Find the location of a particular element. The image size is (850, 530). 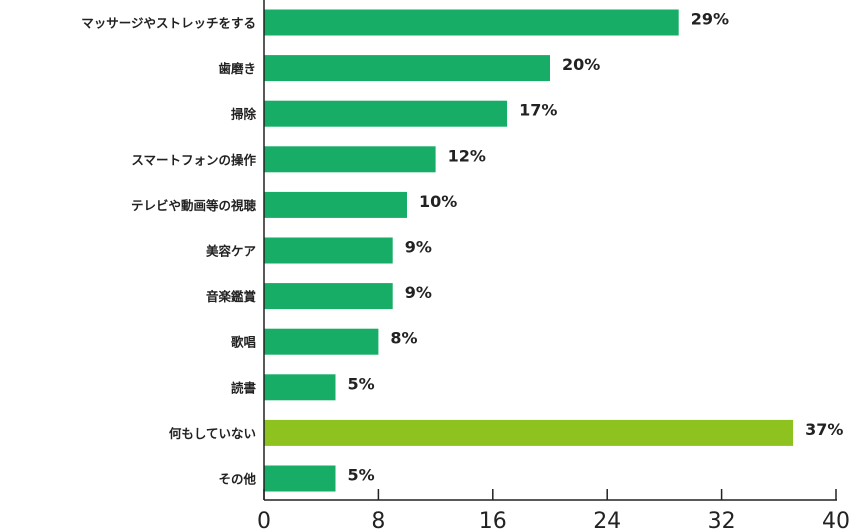

category-label: 読書 is located at coordinates (244, 387).